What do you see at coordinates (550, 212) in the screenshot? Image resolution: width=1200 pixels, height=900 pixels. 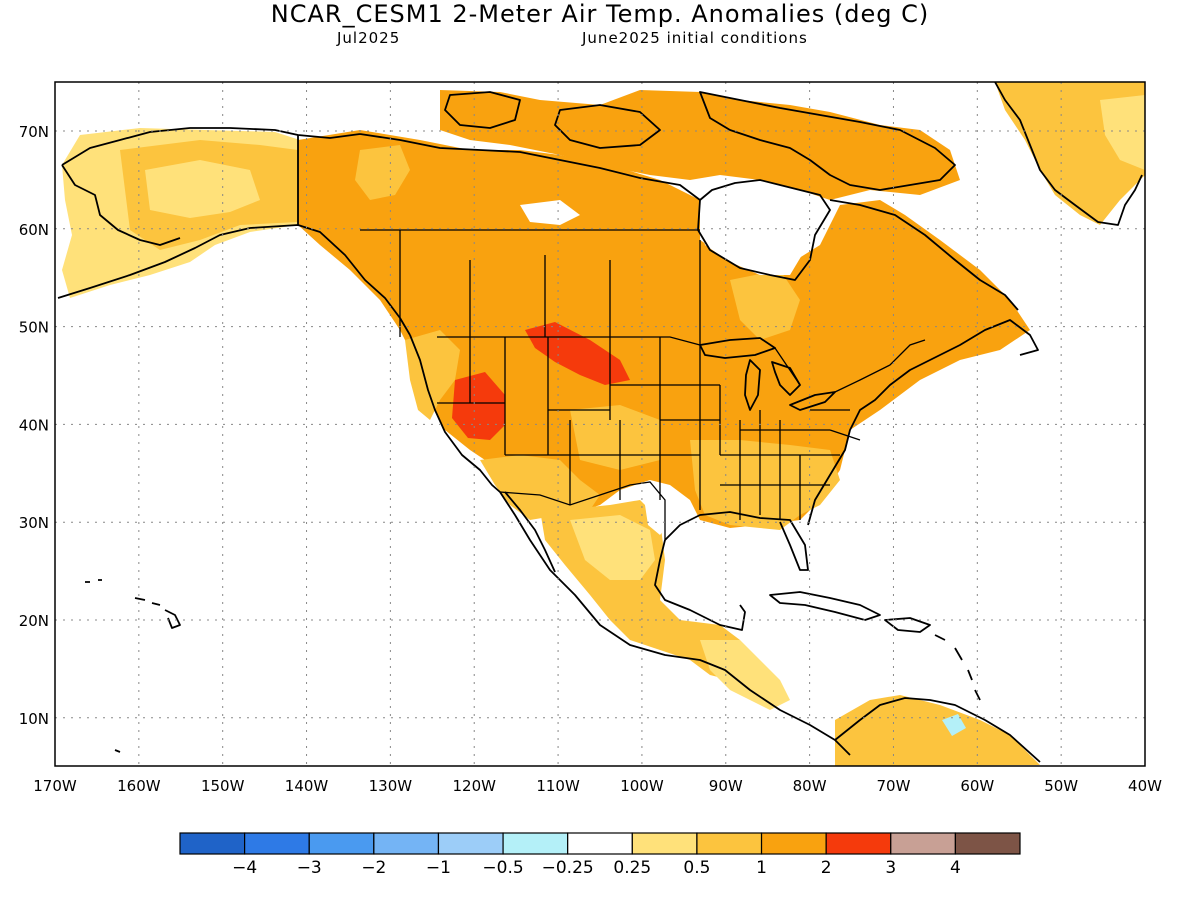 I see `anomaly-region-arctic-white` at bounding box center [550, 212].